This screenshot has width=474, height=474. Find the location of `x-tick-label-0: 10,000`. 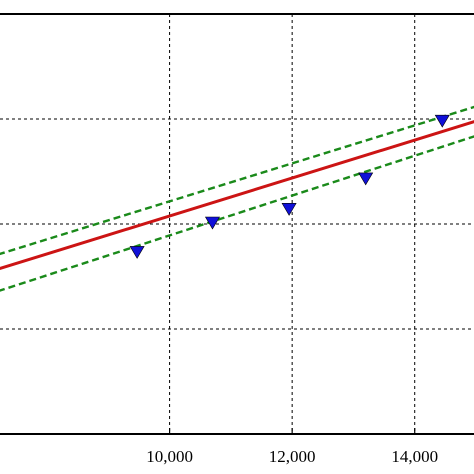

x-tick-label-0: 10,000 is located at coordinates (169, 456).